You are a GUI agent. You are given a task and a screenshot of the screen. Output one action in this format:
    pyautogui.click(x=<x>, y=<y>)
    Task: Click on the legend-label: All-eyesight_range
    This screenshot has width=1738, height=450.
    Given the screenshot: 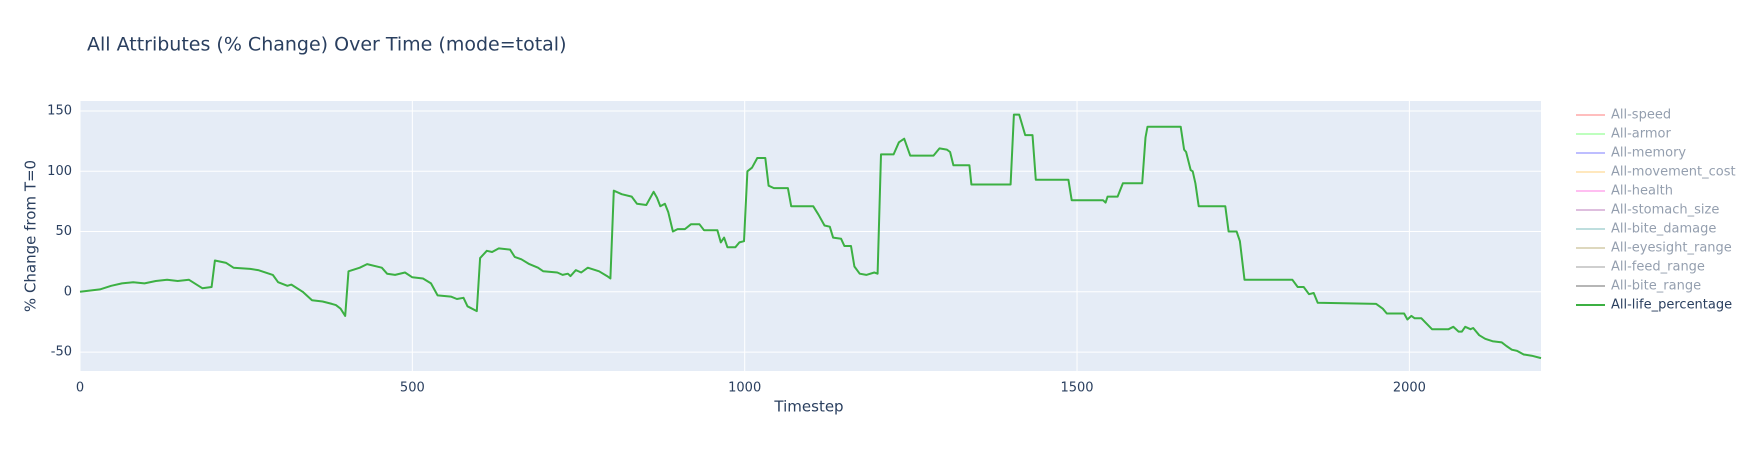 What is the action you would take?
    pyautogui.click(x=1671, y=248)
    